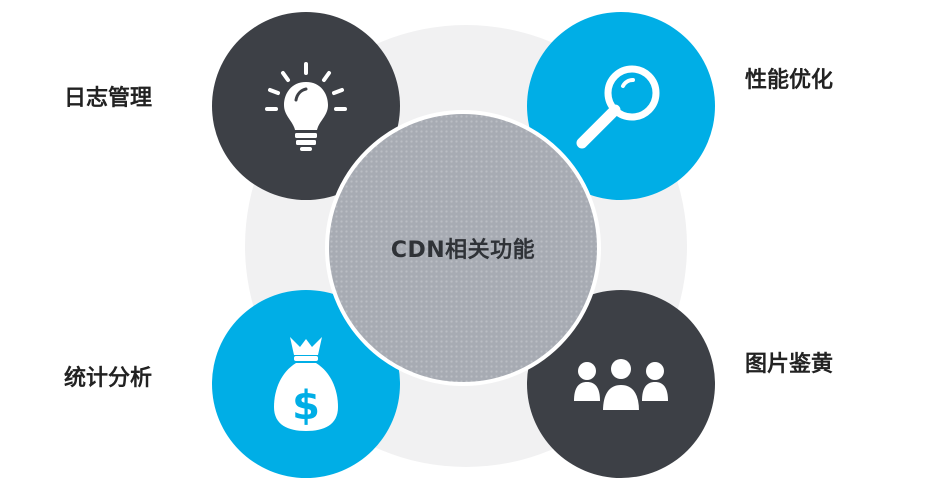  I want to click on log-management-label: 日志管理, so click(108, 98).